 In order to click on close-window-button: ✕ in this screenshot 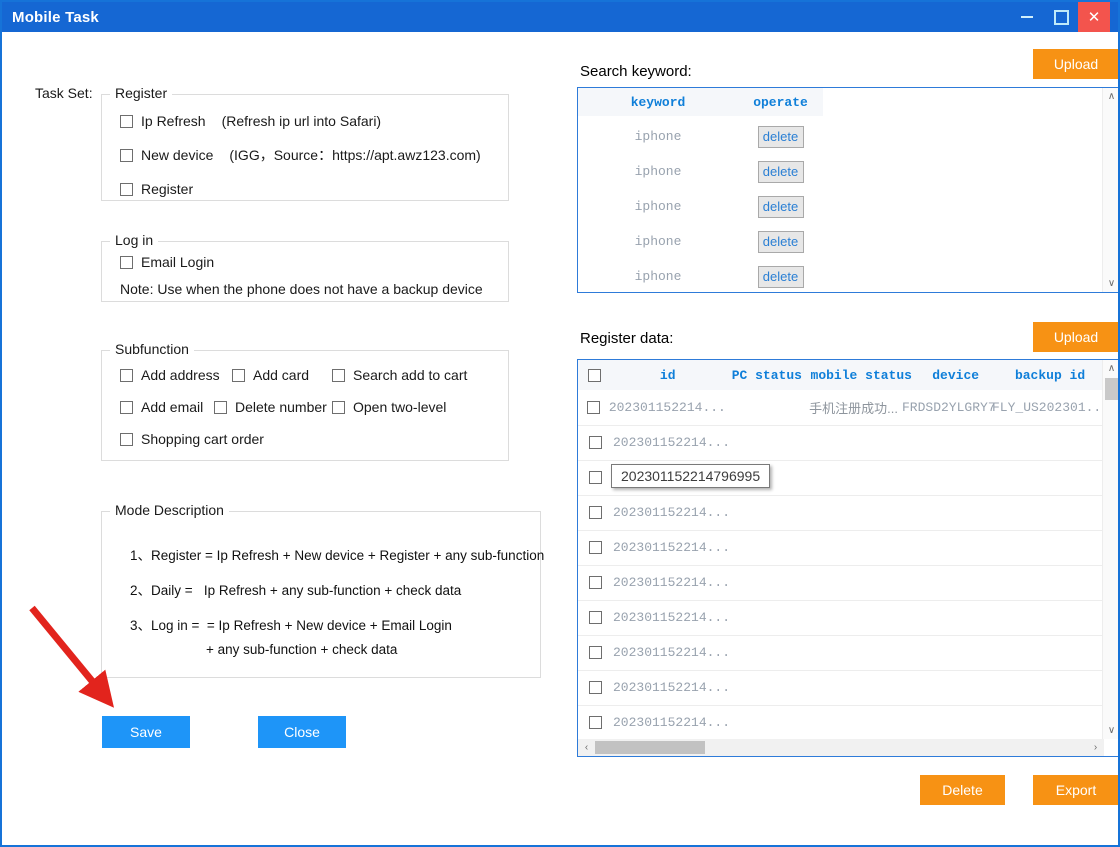, I will do `click(1094, 17)`.